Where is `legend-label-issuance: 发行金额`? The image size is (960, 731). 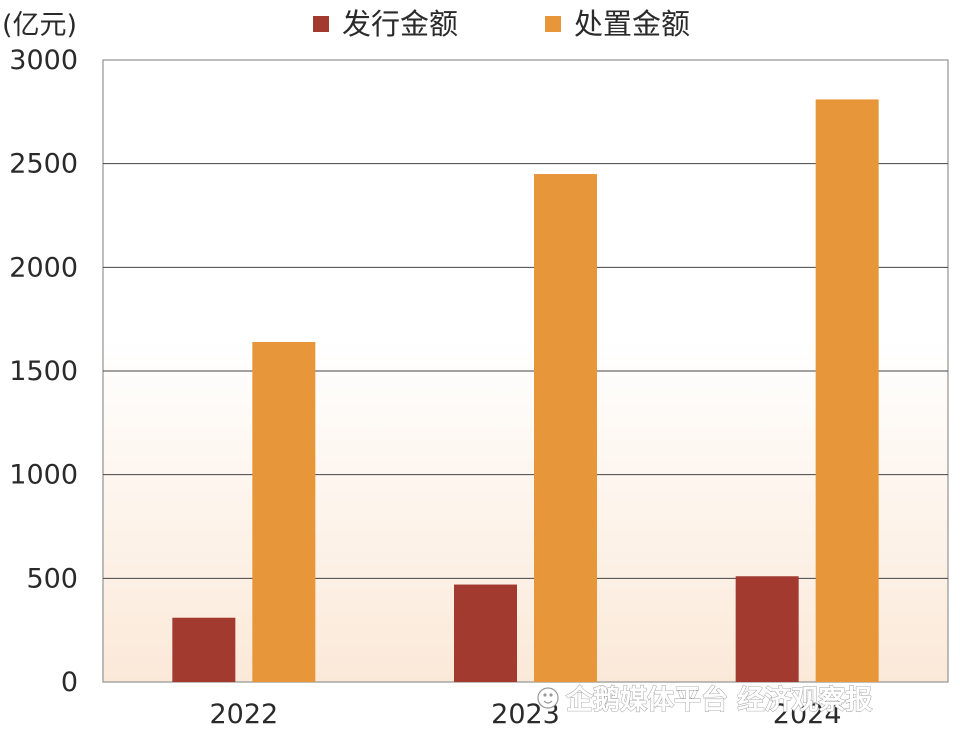 legend-label-issuance: 发行金额 is located at coordinates (400, 24).